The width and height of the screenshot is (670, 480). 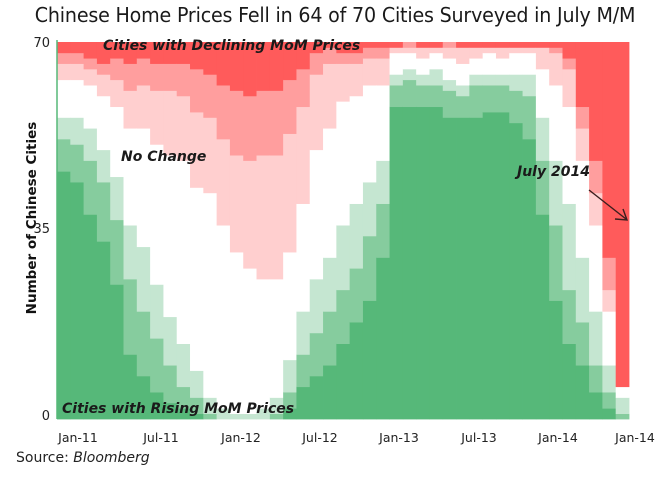 I want to click on y-tick-35: 35, so click(x=41, y=229).